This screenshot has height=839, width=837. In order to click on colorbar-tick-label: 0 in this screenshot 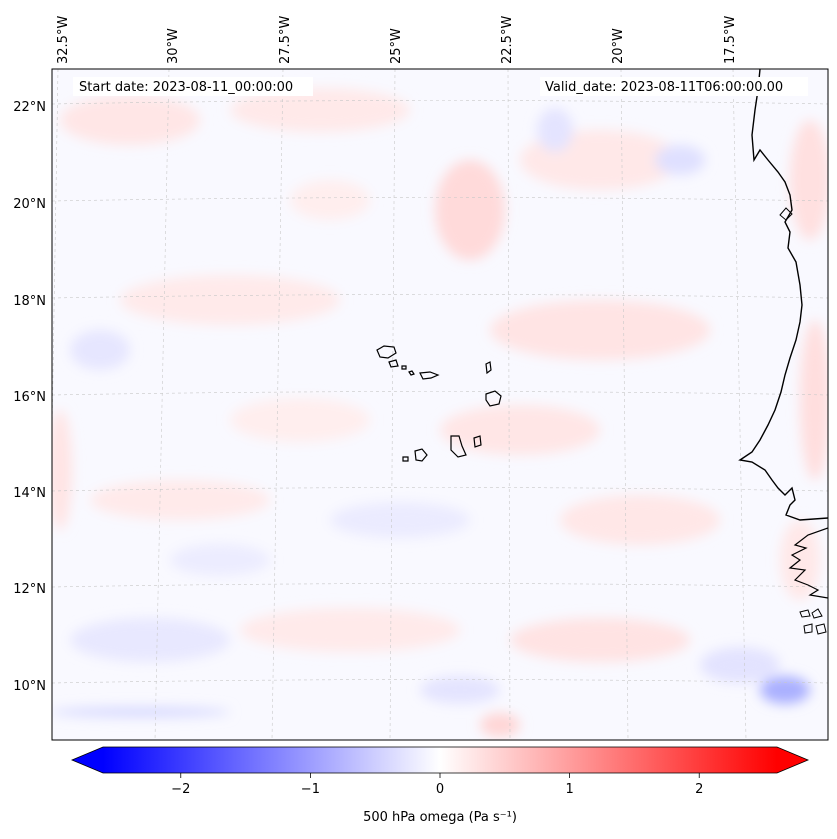, I will do `click(440, 789)`.